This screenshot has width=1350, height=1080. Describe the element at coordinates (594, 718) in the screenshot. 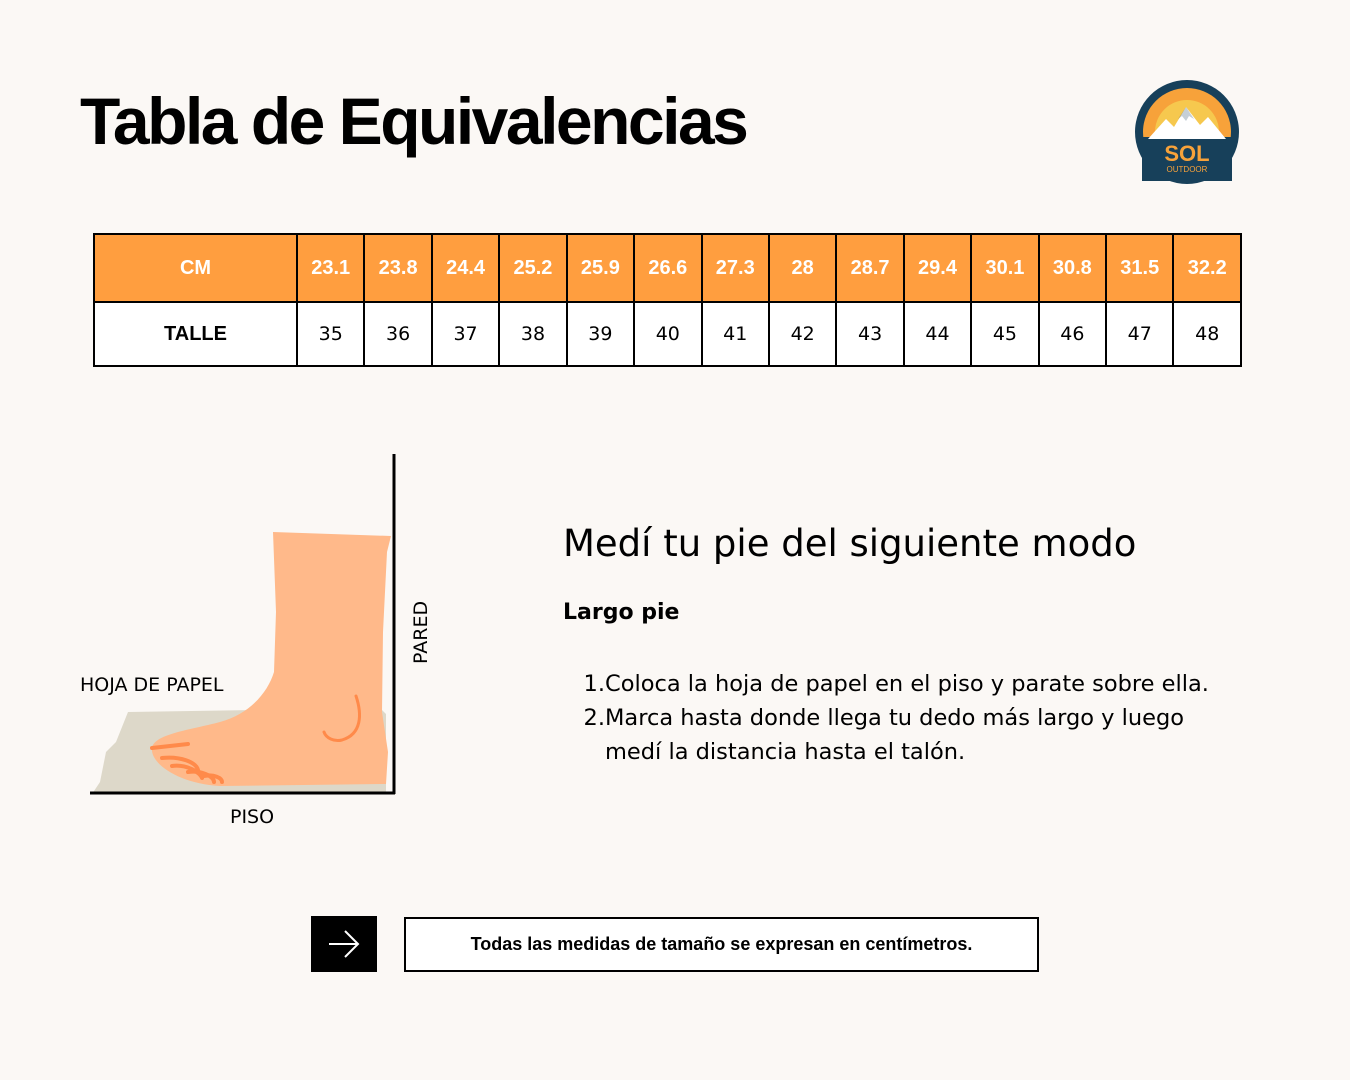

I see `step-number: 2.` at that location.